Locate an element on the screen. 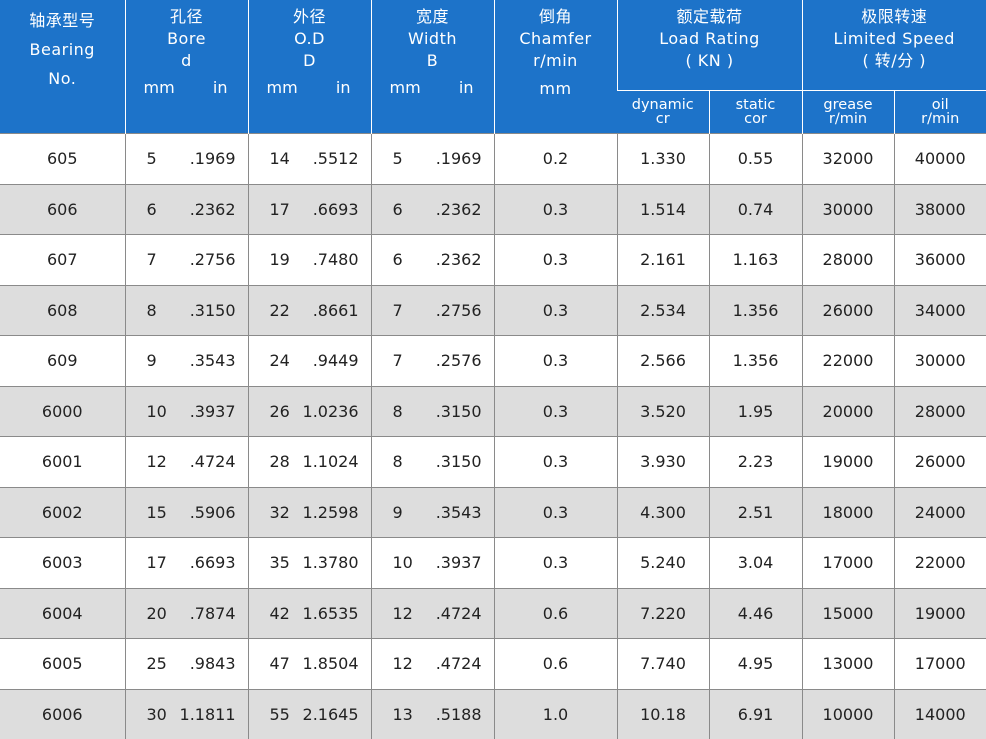 The width and height of the screenshot is (986, 739). header-dynamic-symbol: cr is located at coordinates (663, 119).